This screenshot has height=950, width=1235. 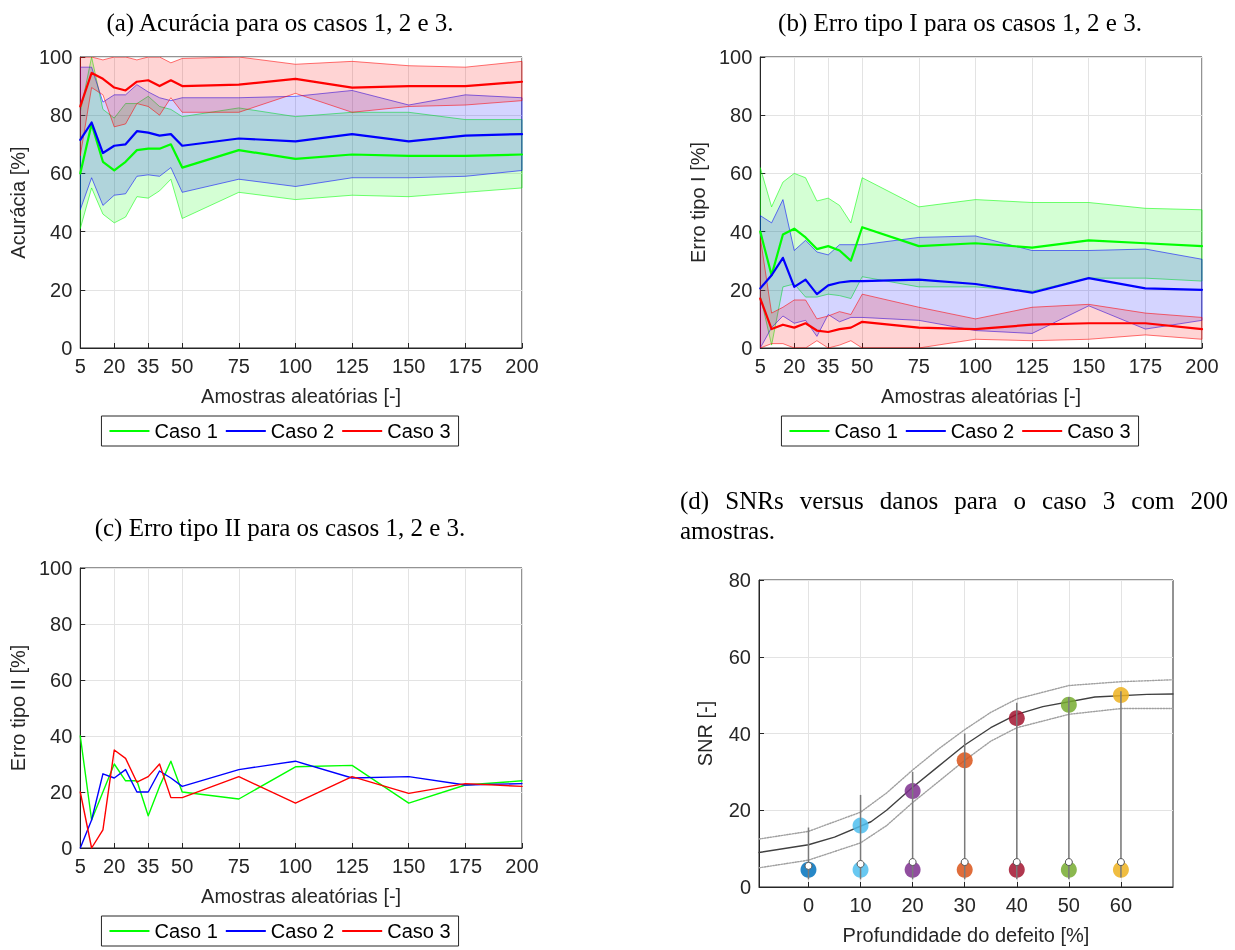 What do you see at coordinates (808, 905) in the screenshot?
I see `x-tick-label: 0` at bounding box center [808, 905].